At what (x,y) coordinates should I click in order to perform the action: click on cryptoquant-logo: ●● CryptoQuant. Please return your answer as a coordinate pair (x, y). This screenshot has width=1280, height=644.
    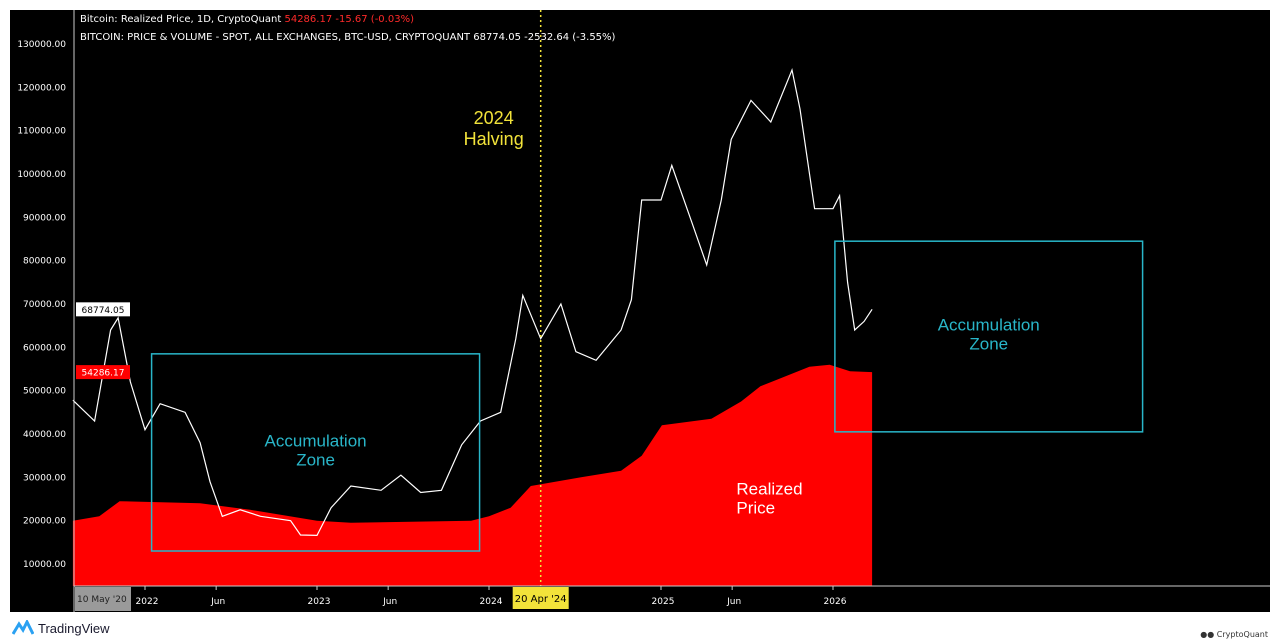
    Looking at the image, I should click on (1234, 634).